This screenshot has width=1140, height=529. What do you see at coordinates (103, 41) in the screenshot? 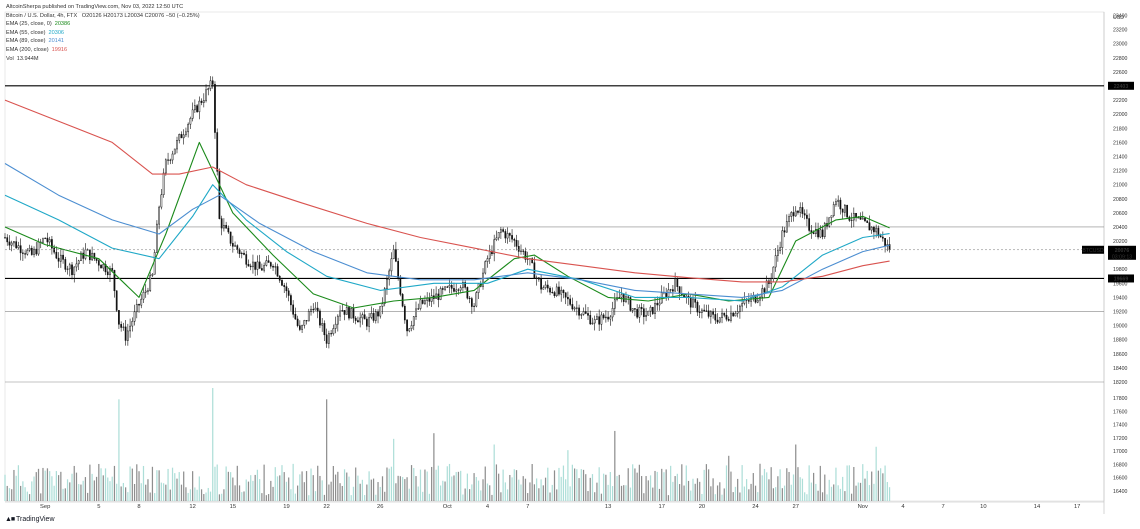
I see `legend-row: EMA (89, close) 20141` at bounding box center [103, 41].